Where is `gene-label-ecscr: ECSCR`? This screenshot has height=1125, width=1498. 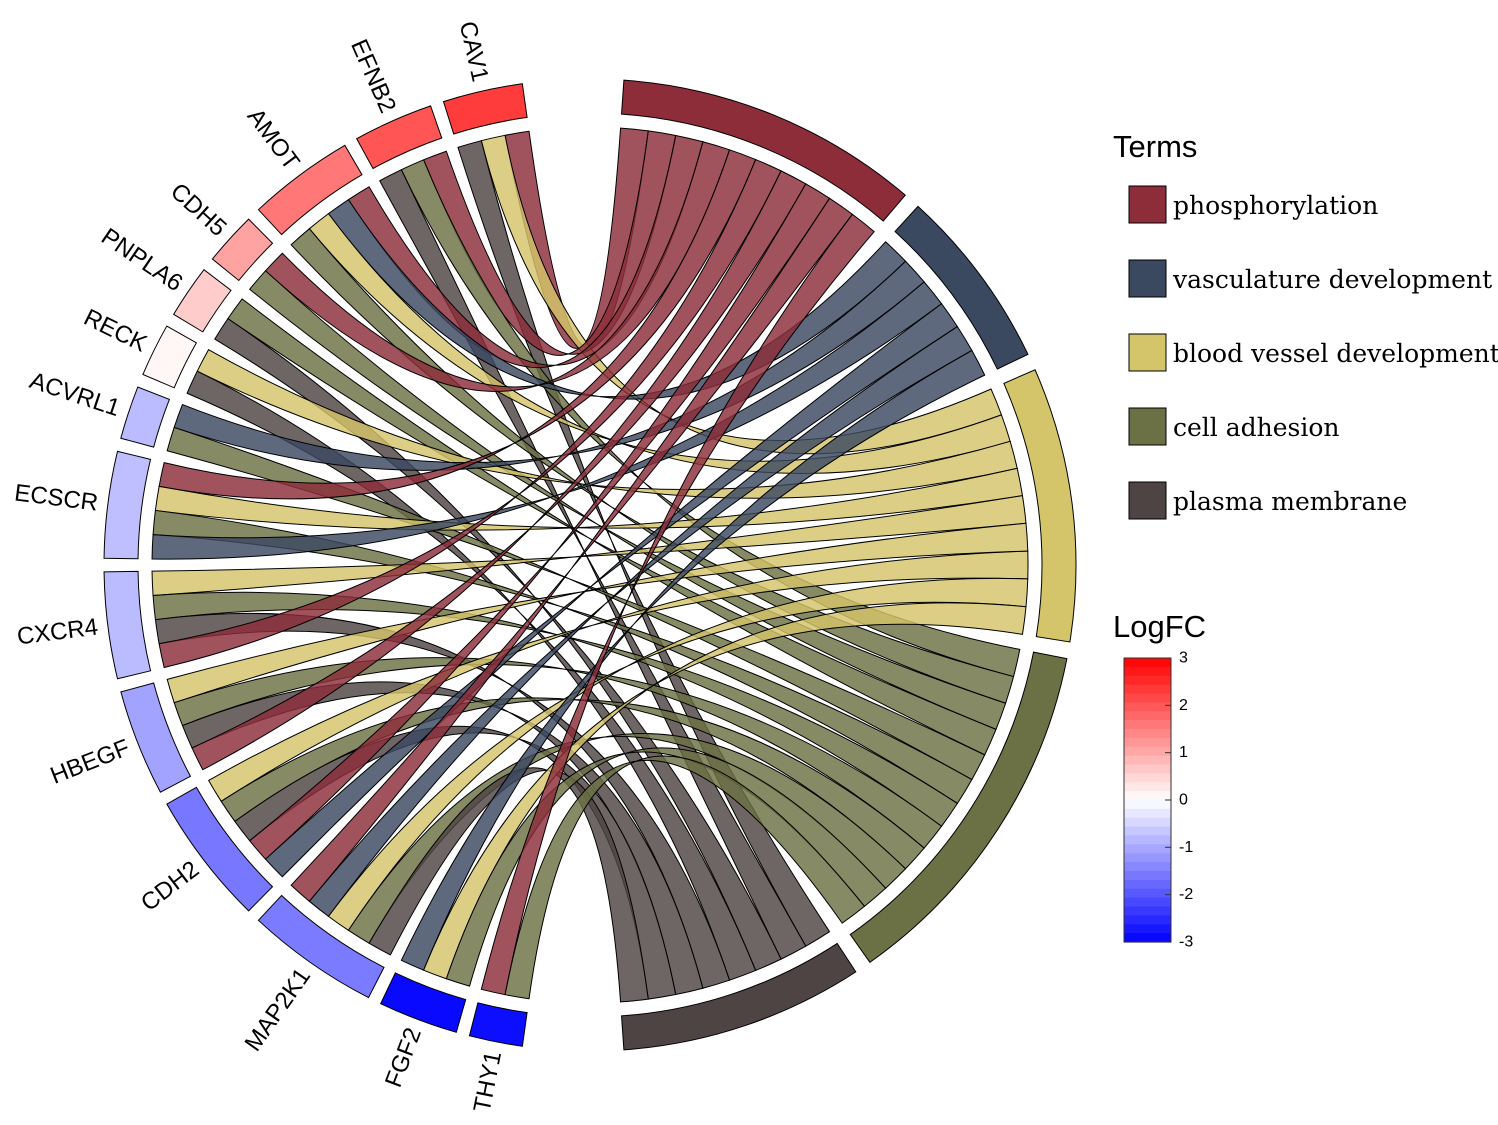 gene-label-ecscr: ECSCR is located at coordinates (56, 497).